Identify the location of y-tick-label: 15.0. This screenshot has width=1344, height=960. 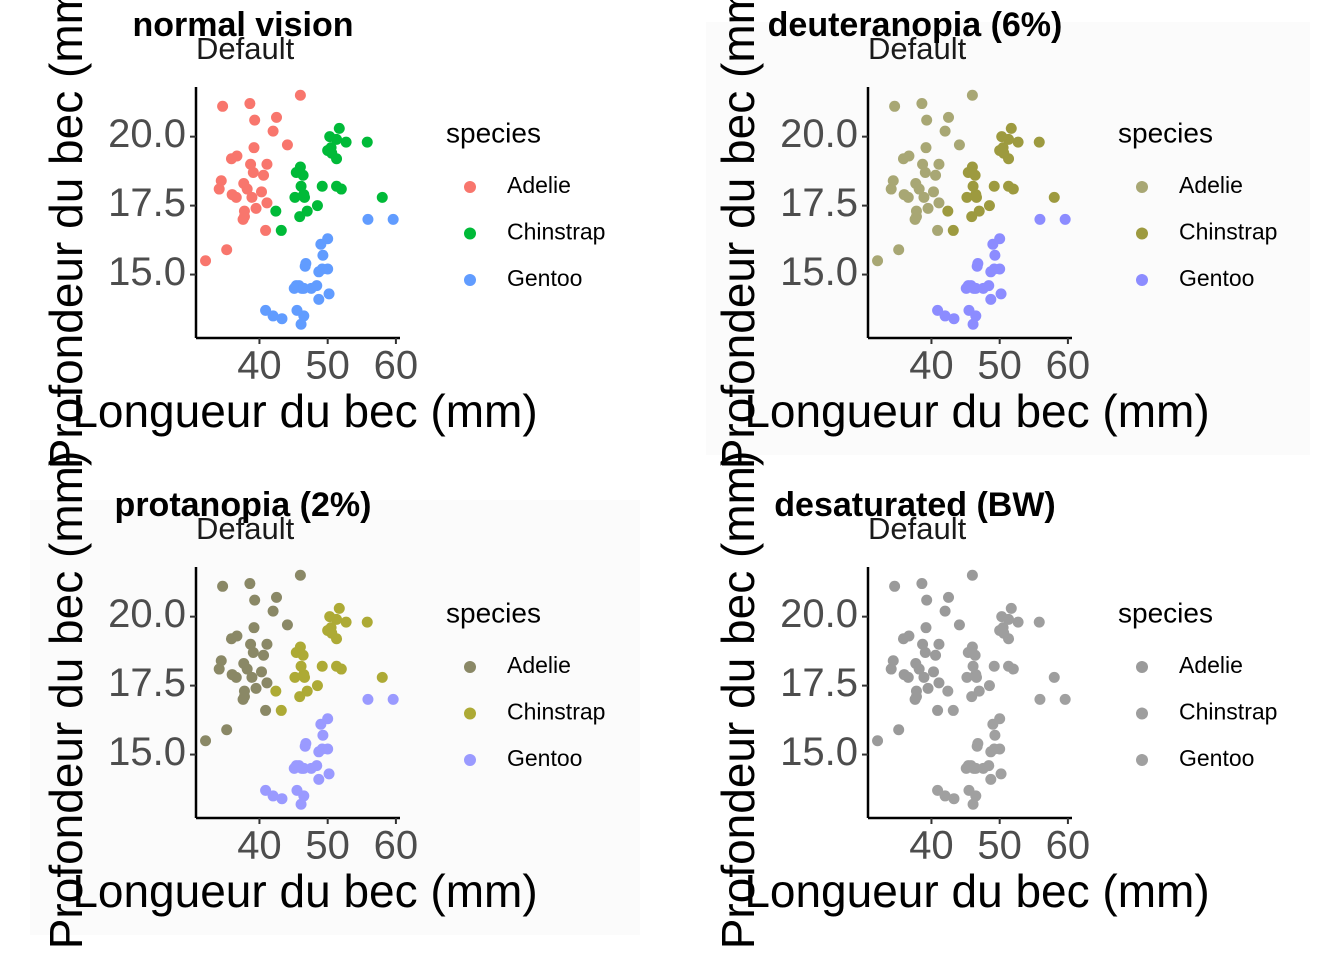
(147, 272).